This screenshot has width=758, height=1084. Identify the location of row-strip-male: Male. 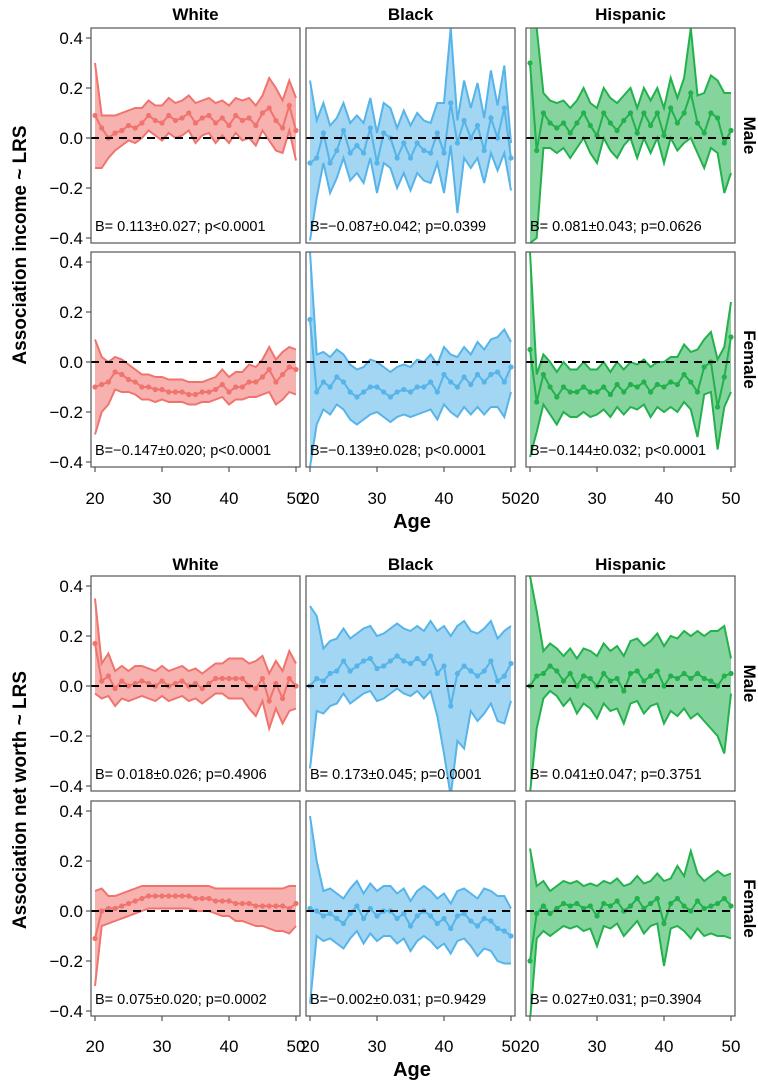
(749, 136).